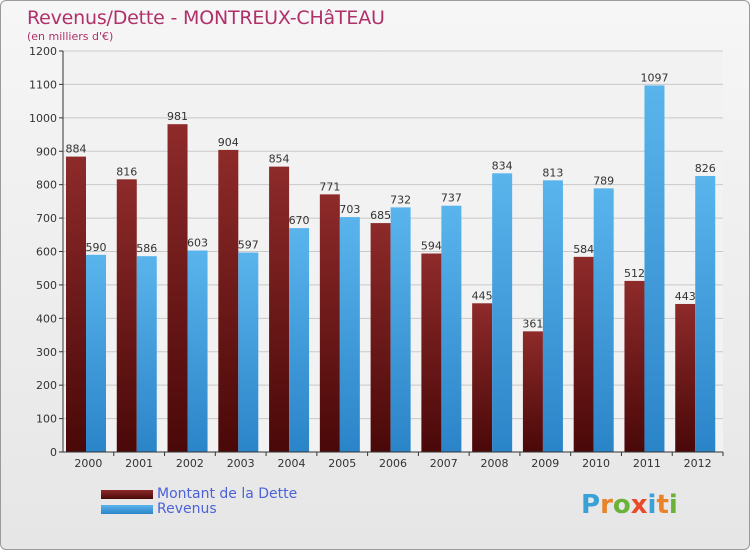 The width and height of the screenshot is (750, 550). Describe the element at coordinates (88, 463) in the screenshot. I see `x-tick-label: 2000` at that location.